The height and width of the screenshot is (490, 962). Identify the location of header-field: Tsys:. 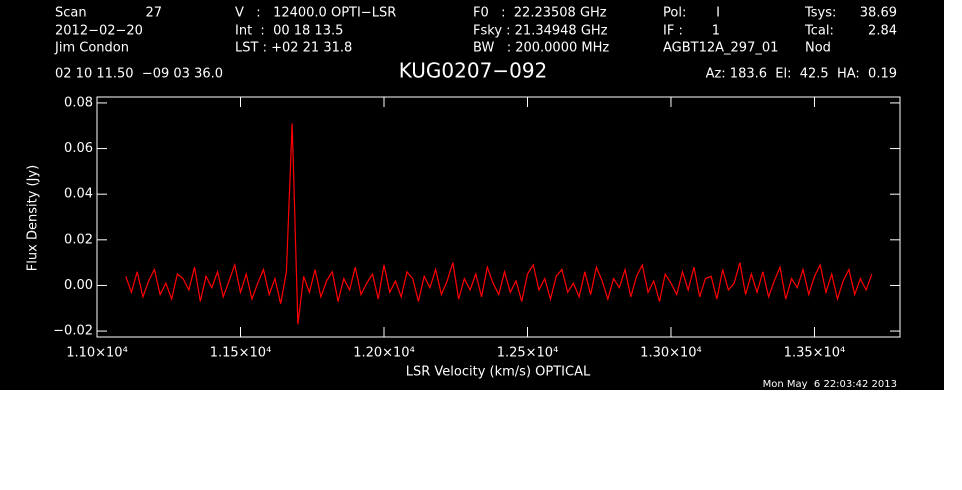
(820, 13).